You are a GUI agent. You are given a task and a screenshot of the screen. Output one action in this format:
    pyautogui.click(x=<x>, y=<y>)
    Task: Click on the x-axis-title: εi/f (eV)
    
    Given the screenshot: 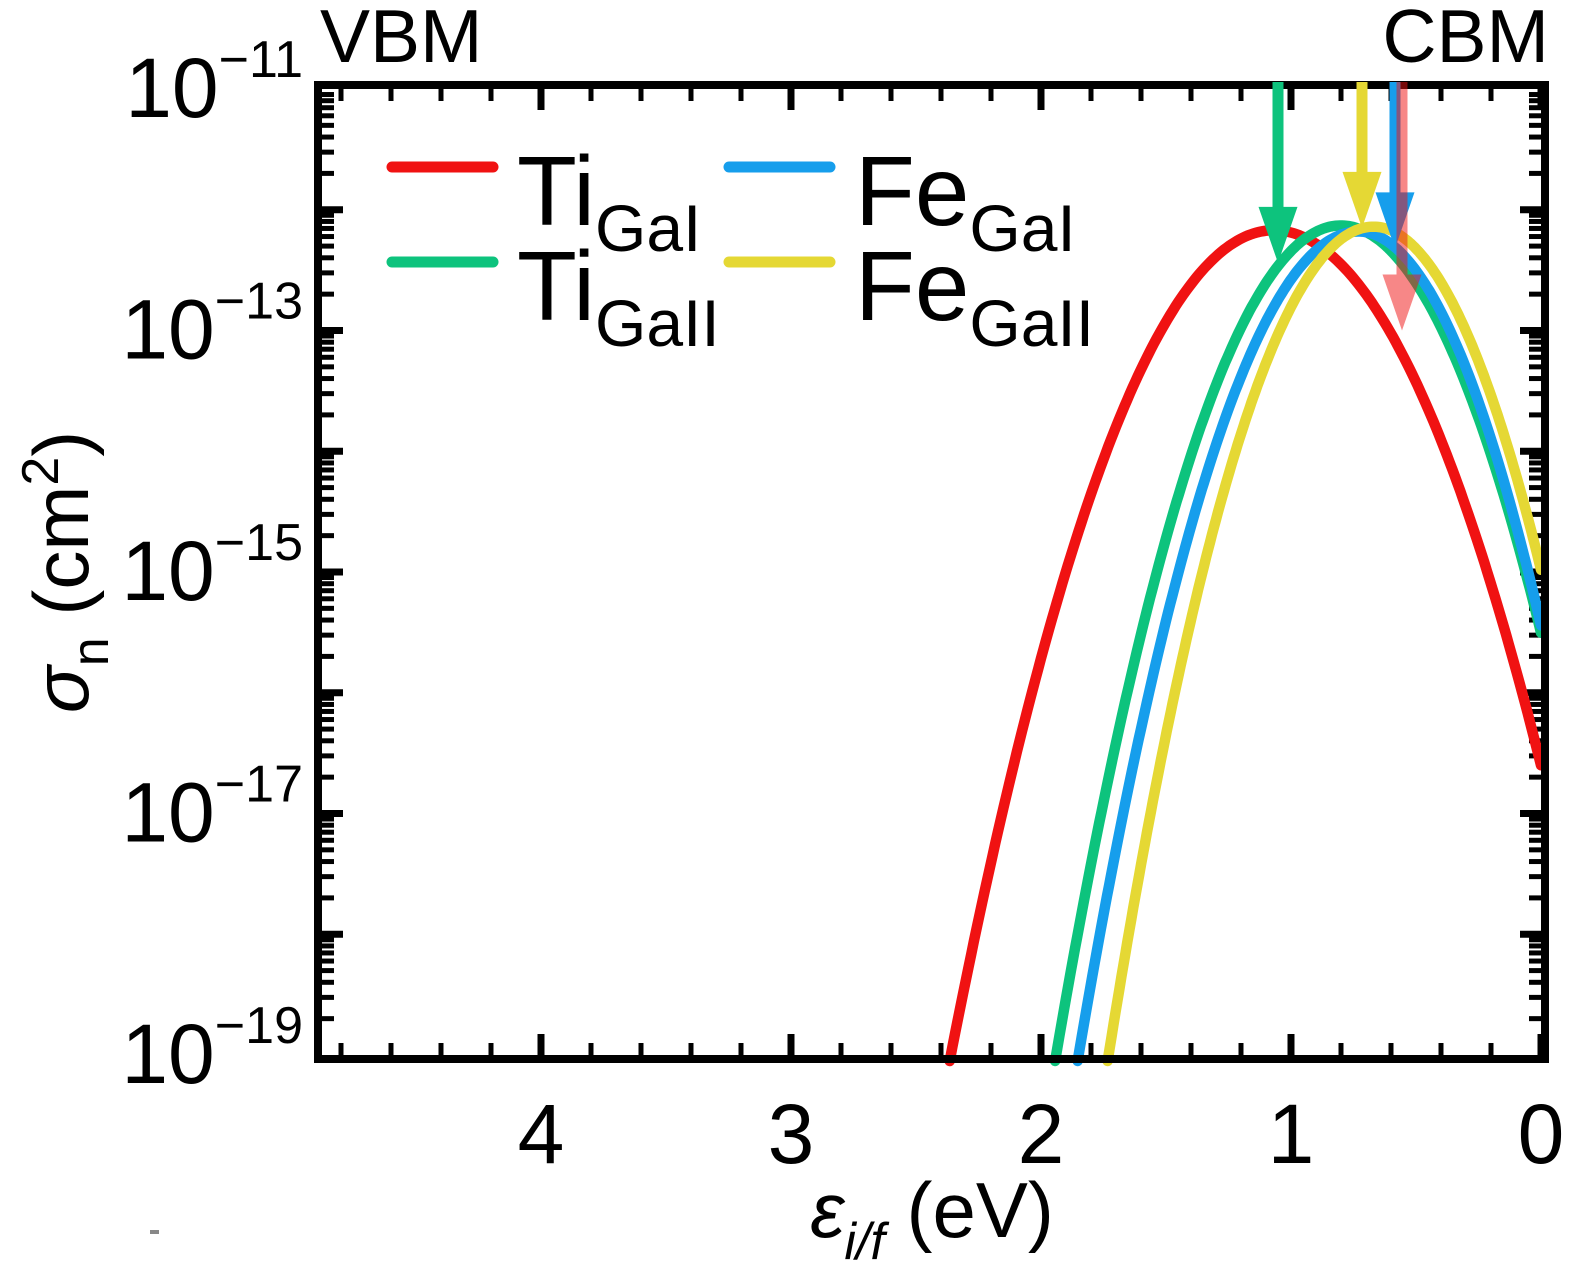 What is the action you would take?
    pyautogui.click(x=932, y=1218)
    